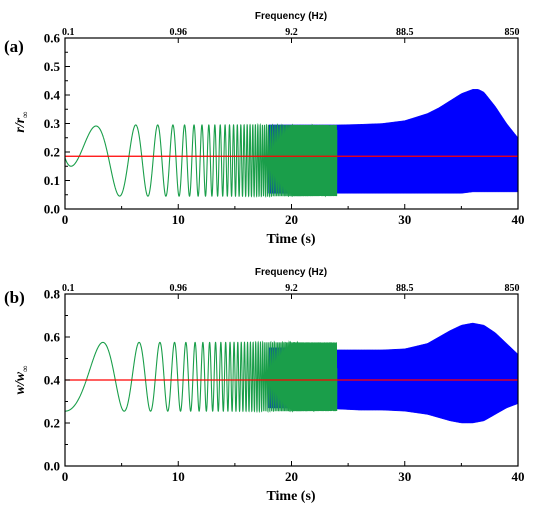 Image resolution: width=534 pixels, height=511 pixels. I want to click on panel-b-y-axis-title-sub: ∞, so click(25, 369).